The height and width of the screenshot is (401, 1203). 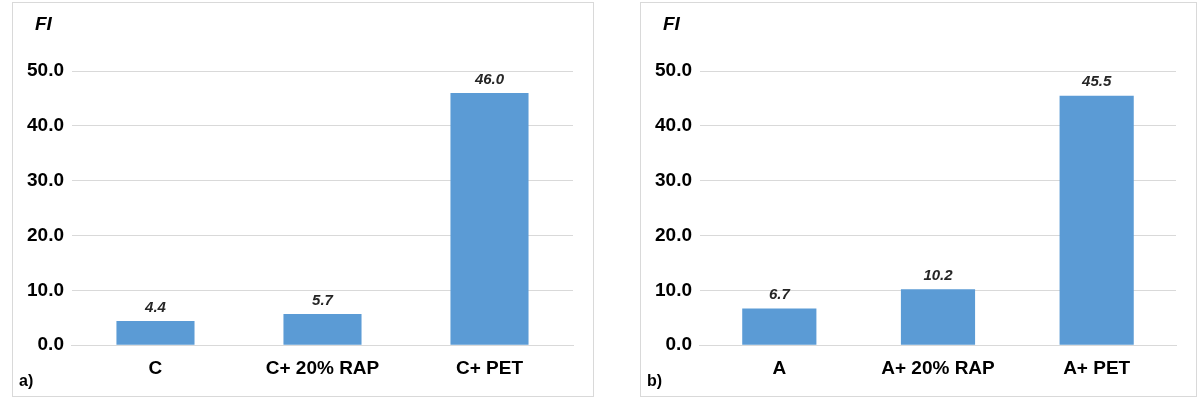 What do you see at coordinates (1097, 367) in the screenshot?
I see `x-tick-label: A+ PET` at bounding box center [1097, 367].